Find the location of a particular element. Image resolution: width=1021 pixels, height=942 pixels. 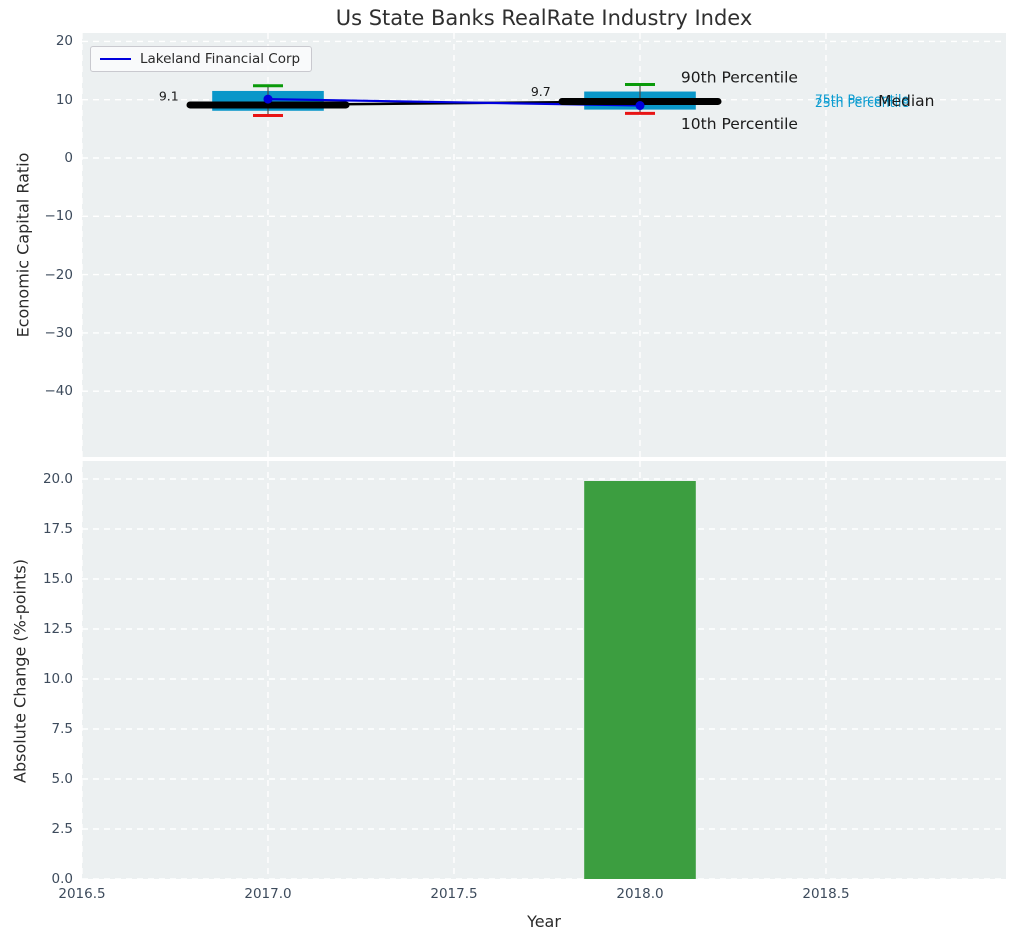

bottom-ytick-label: 5.0 is located at coordinates (62, 779).